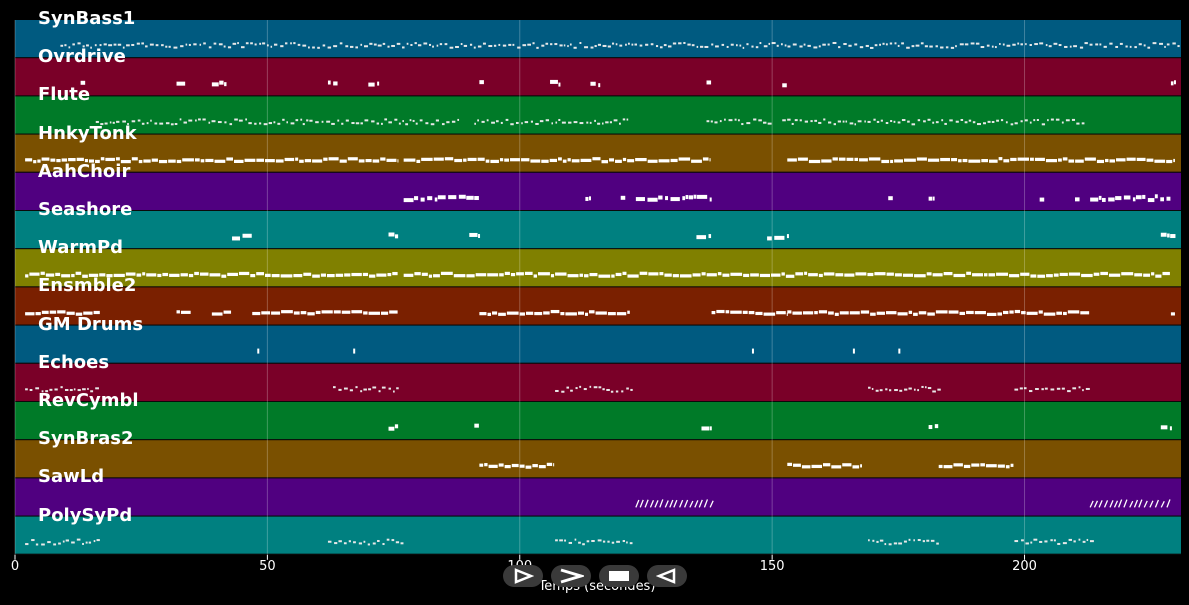 The height and width of the screenshot is (605, 1189). What do you see at coordinates (598, 382) in the screenshot?
I see `track-lane` at bounding box center [598, 382].